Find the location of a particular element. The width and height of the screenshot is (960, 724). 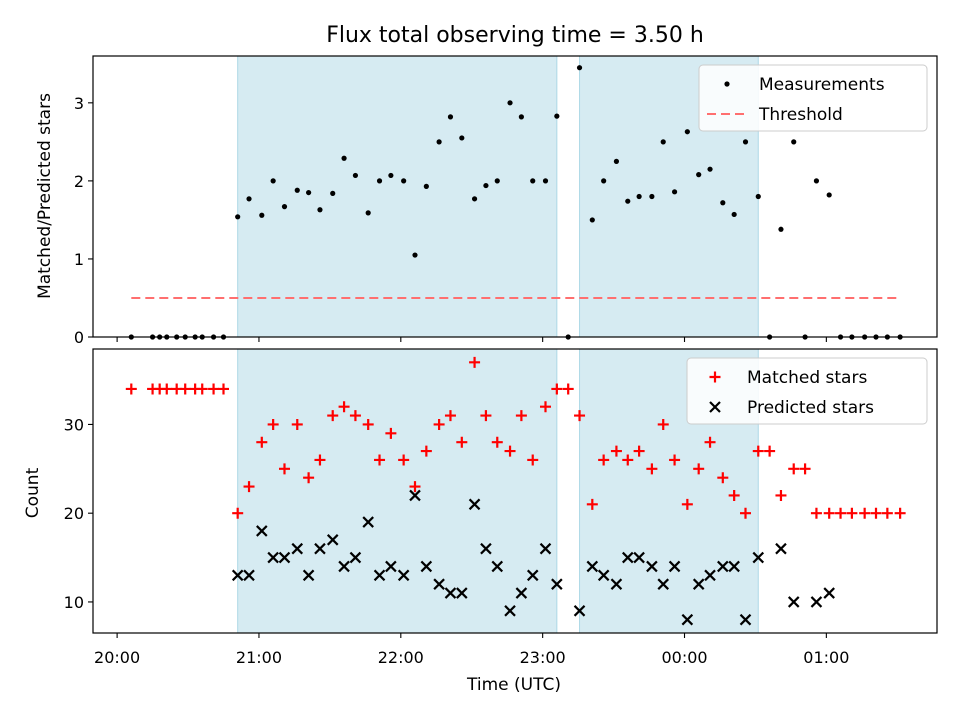

bottom-y-tick-label: 30 is located at coordinates (74, 424).